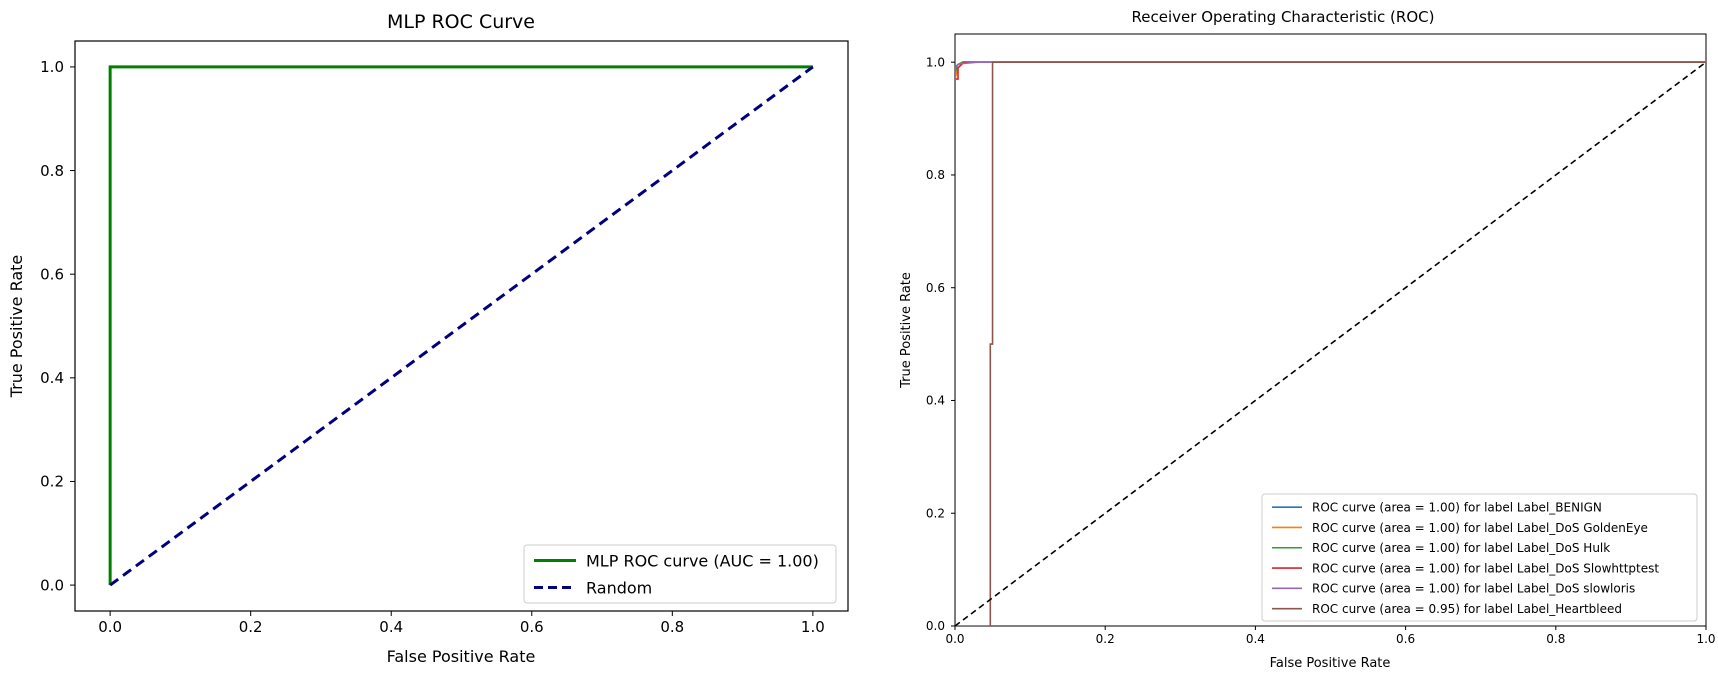 Image resolution: width=1718 pixels, height=682 pixels. Describe the element at coordinates (702, 560) in the screenshot. I see `legend-label: MLP ROC curve (AUC = 1.00)` at that location.